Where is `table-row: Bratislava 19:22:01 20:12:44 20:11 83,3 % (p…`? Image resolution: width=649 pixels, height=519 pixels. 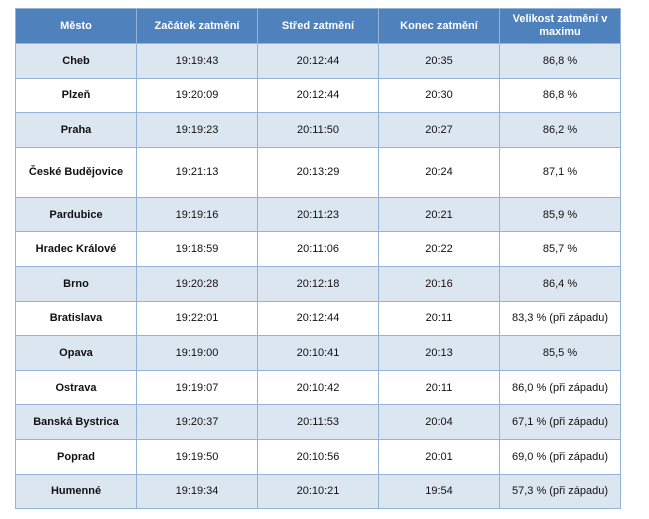
table-row: Bratislava 19:22:01 20:12:44 20:11 83,3 % (p… is located at coordinates (318, 318).